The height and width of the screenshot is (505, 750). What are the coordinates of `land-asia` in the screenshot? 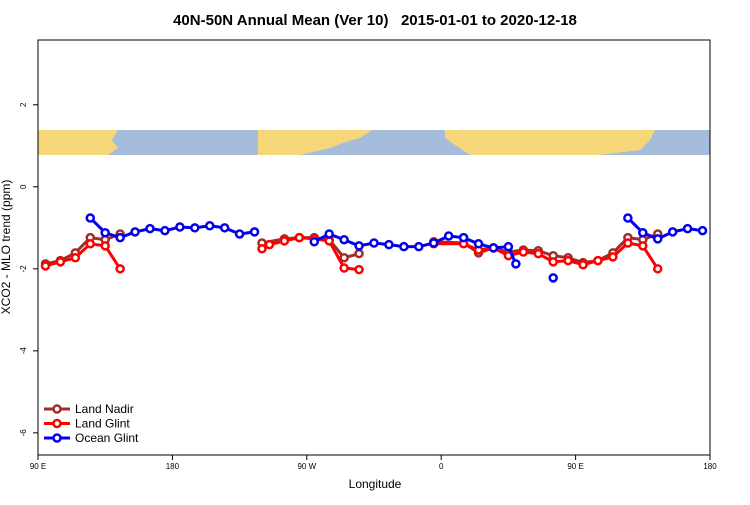 It's located at (78, 142).